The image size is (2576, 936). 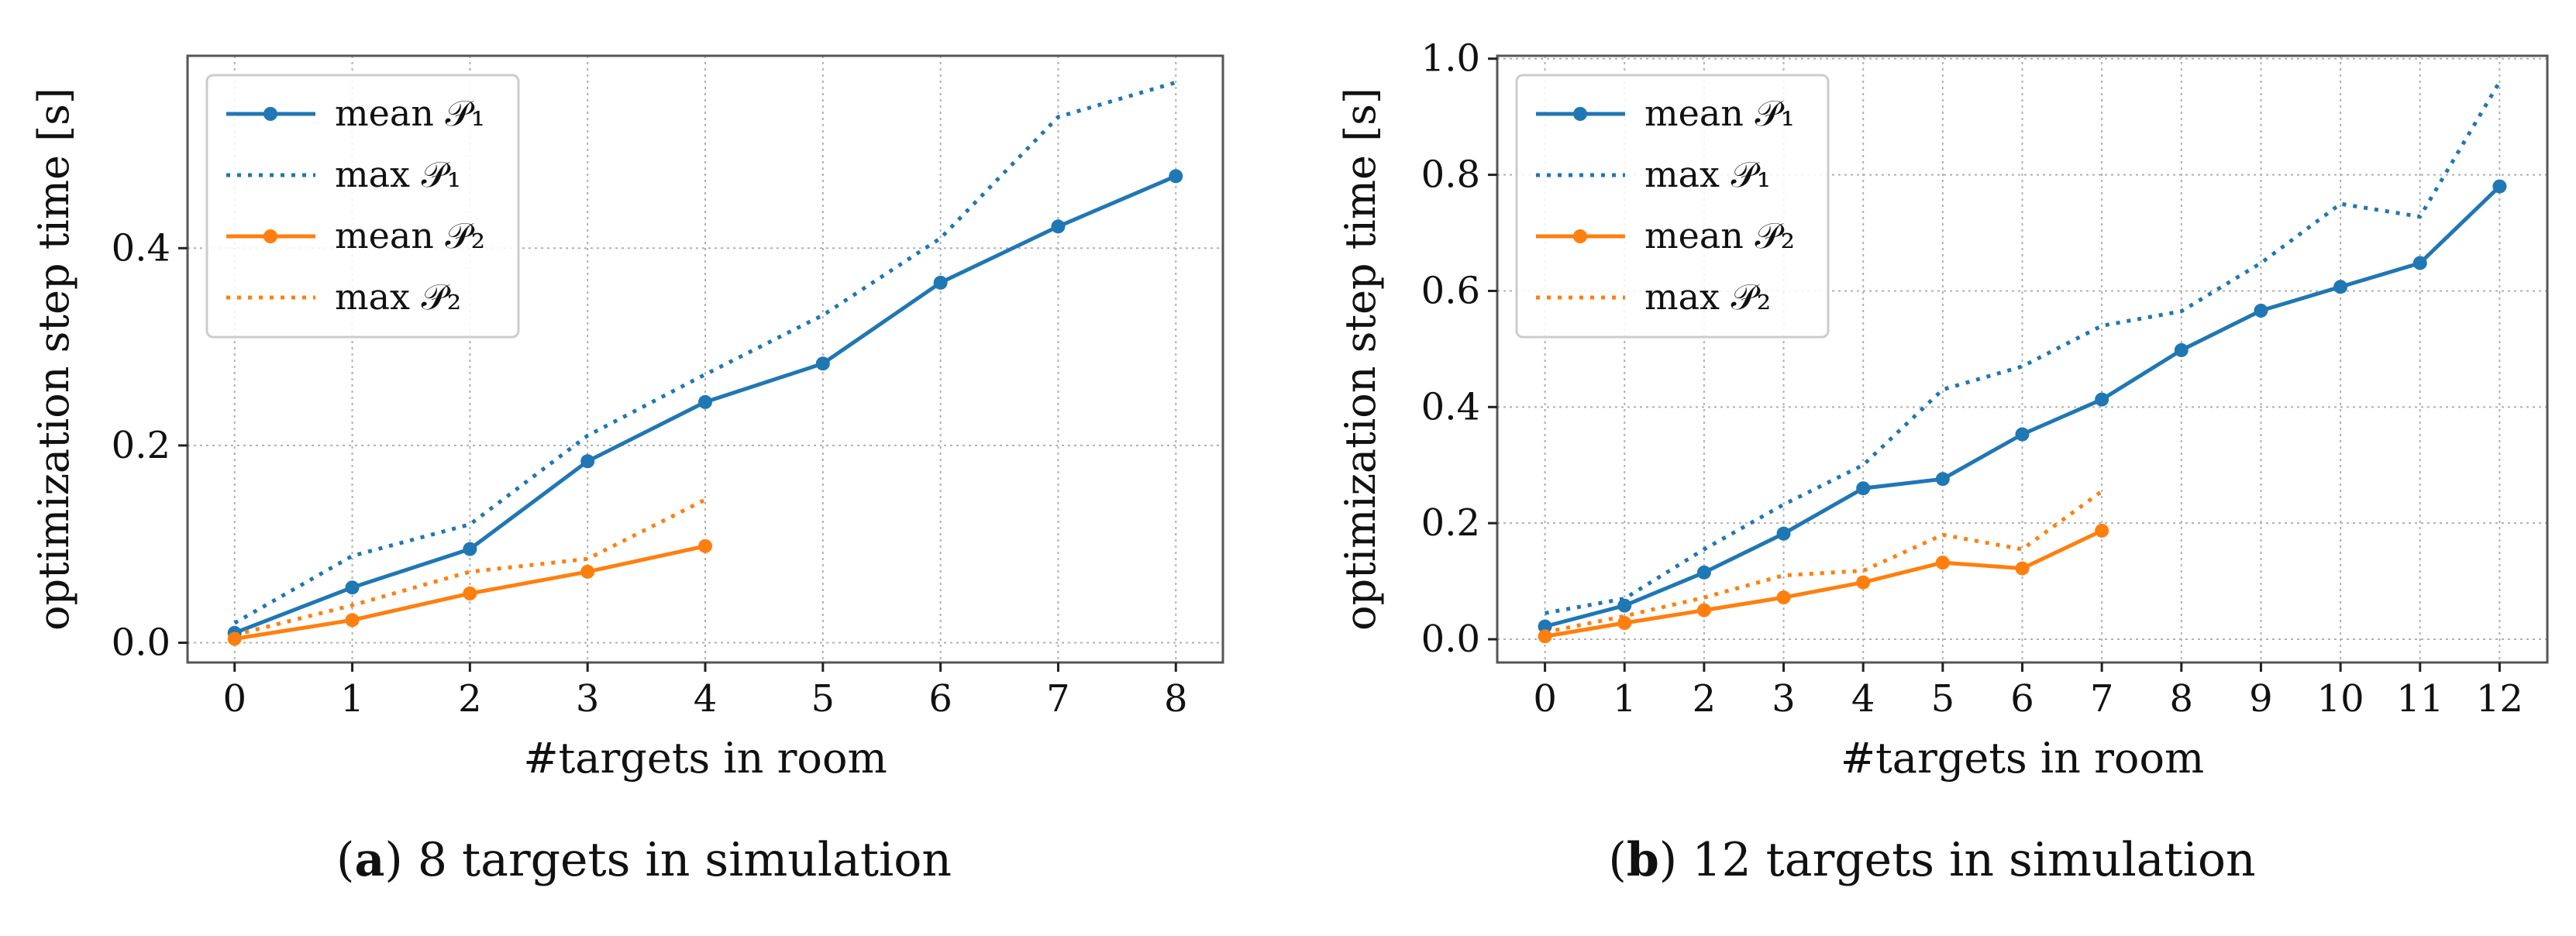 I want to click on caption-a-text: 8 targets in simulation, so click(x=684, y=860).